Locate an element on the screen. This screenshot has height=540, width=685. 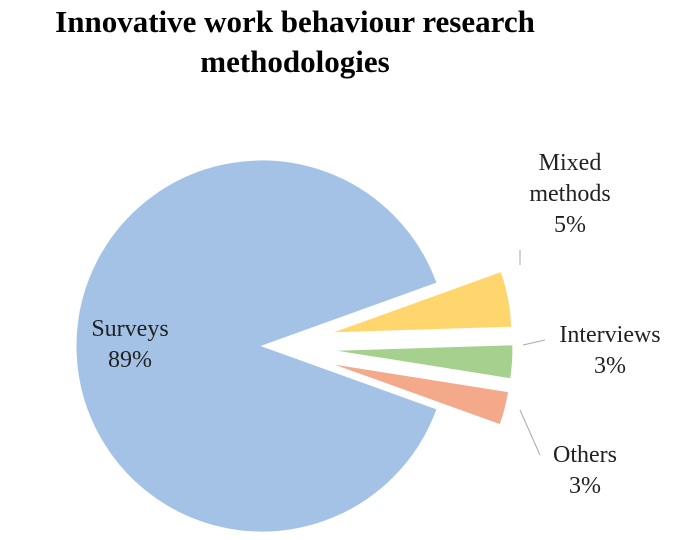
value-label: 89% is located at coordinates (130, 360).